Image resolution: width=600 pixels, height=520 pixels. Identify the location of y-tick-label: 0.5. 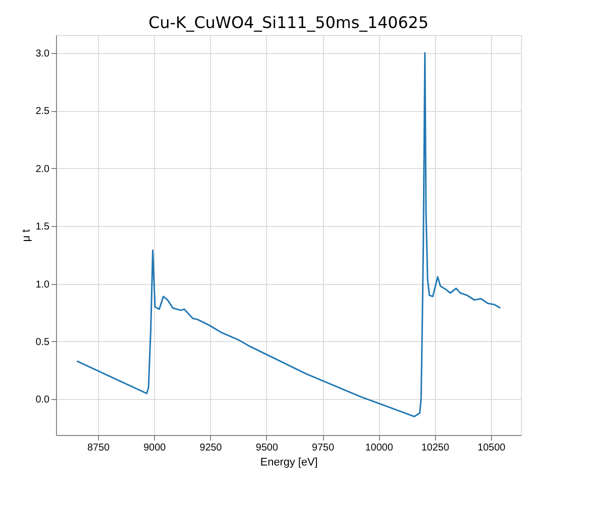
(43, 342).